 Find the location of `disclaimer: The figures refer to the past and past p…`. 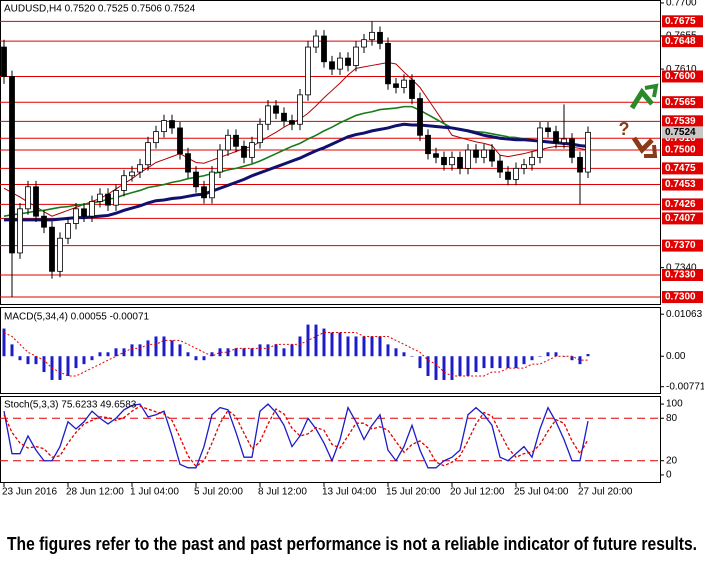

disclaimer: The figures refer to the past and past p… is located at coordinates (352, 544).